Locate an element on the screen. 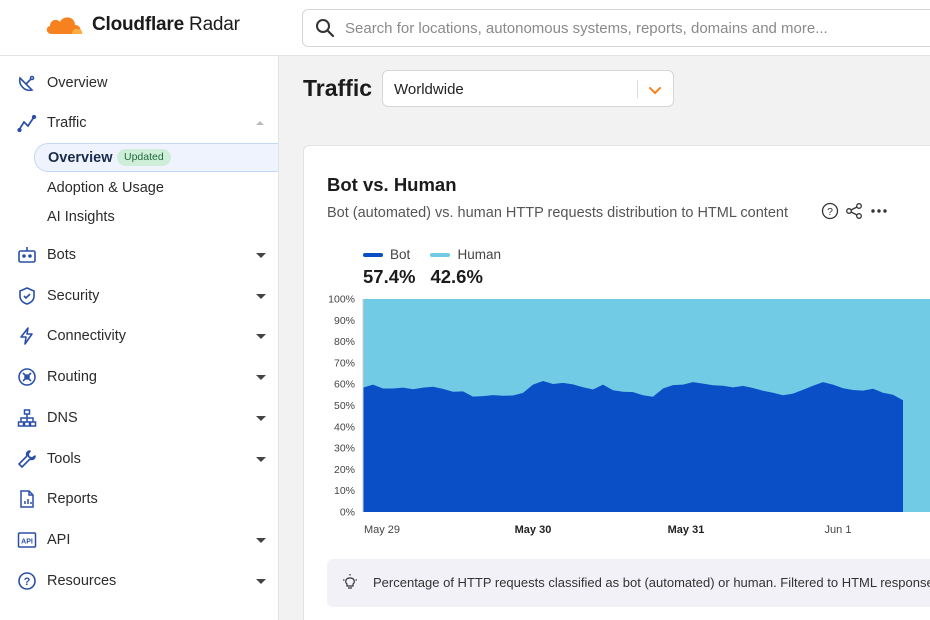 Image resolution: width=930 pixels, height=620 pixels. share-icon is located at coordinates (854, 213).